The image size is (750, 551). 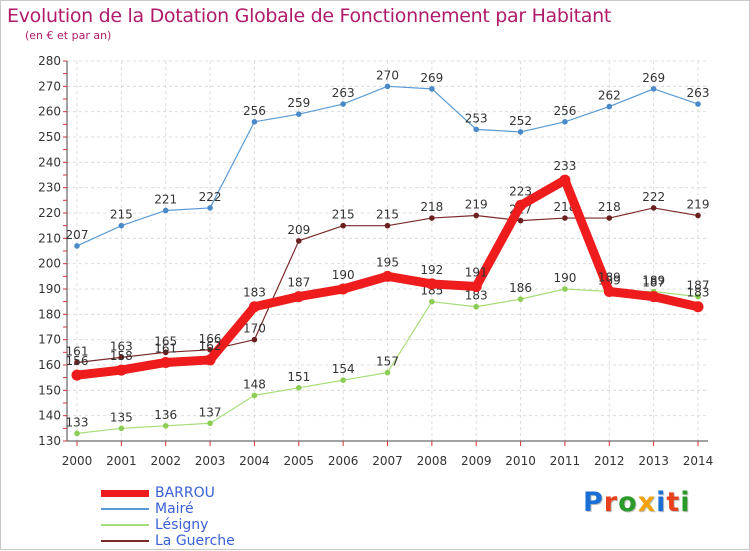 What do you see at coordinates (476, 272) in the screenshot?
I see `data-label-barrou: 191` at bounding box center [476, 272].